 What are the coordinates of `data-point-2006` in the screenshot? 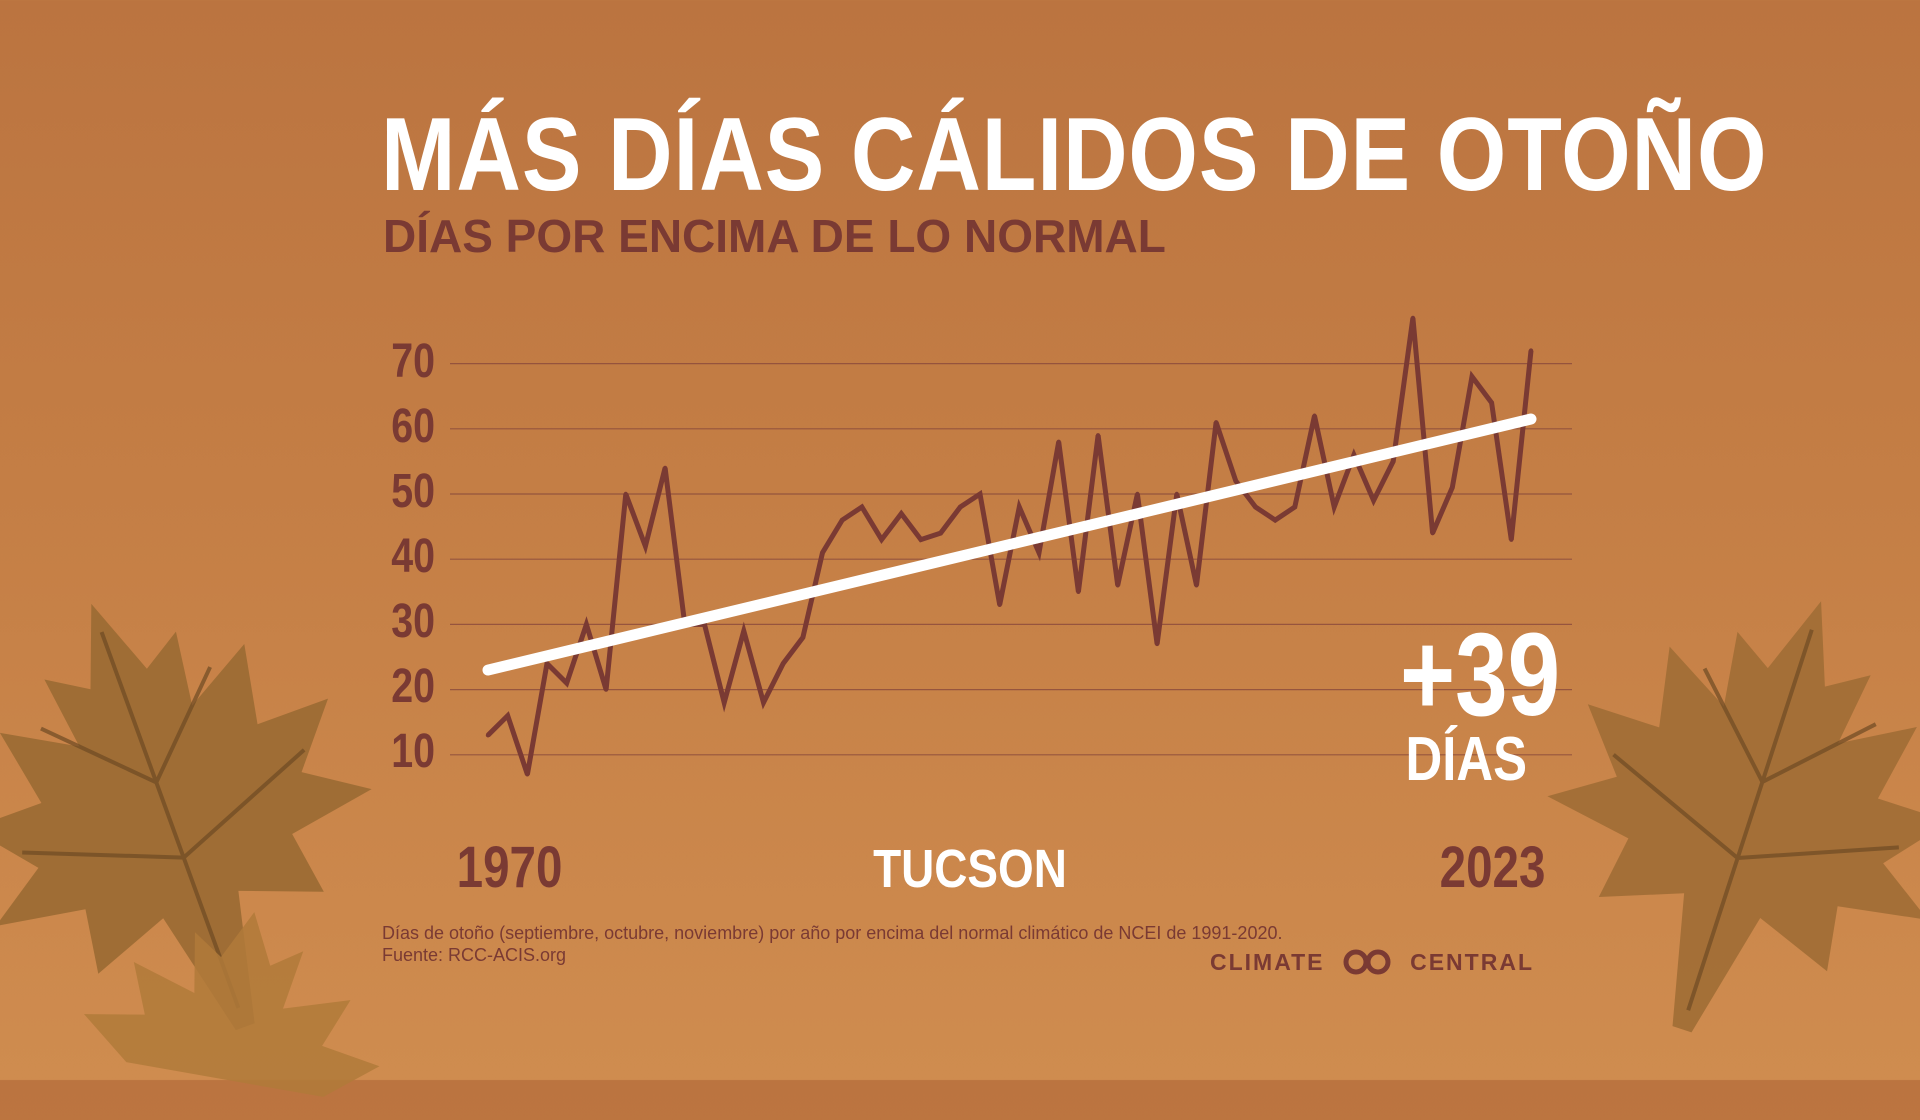 It's located at (1196, 585).